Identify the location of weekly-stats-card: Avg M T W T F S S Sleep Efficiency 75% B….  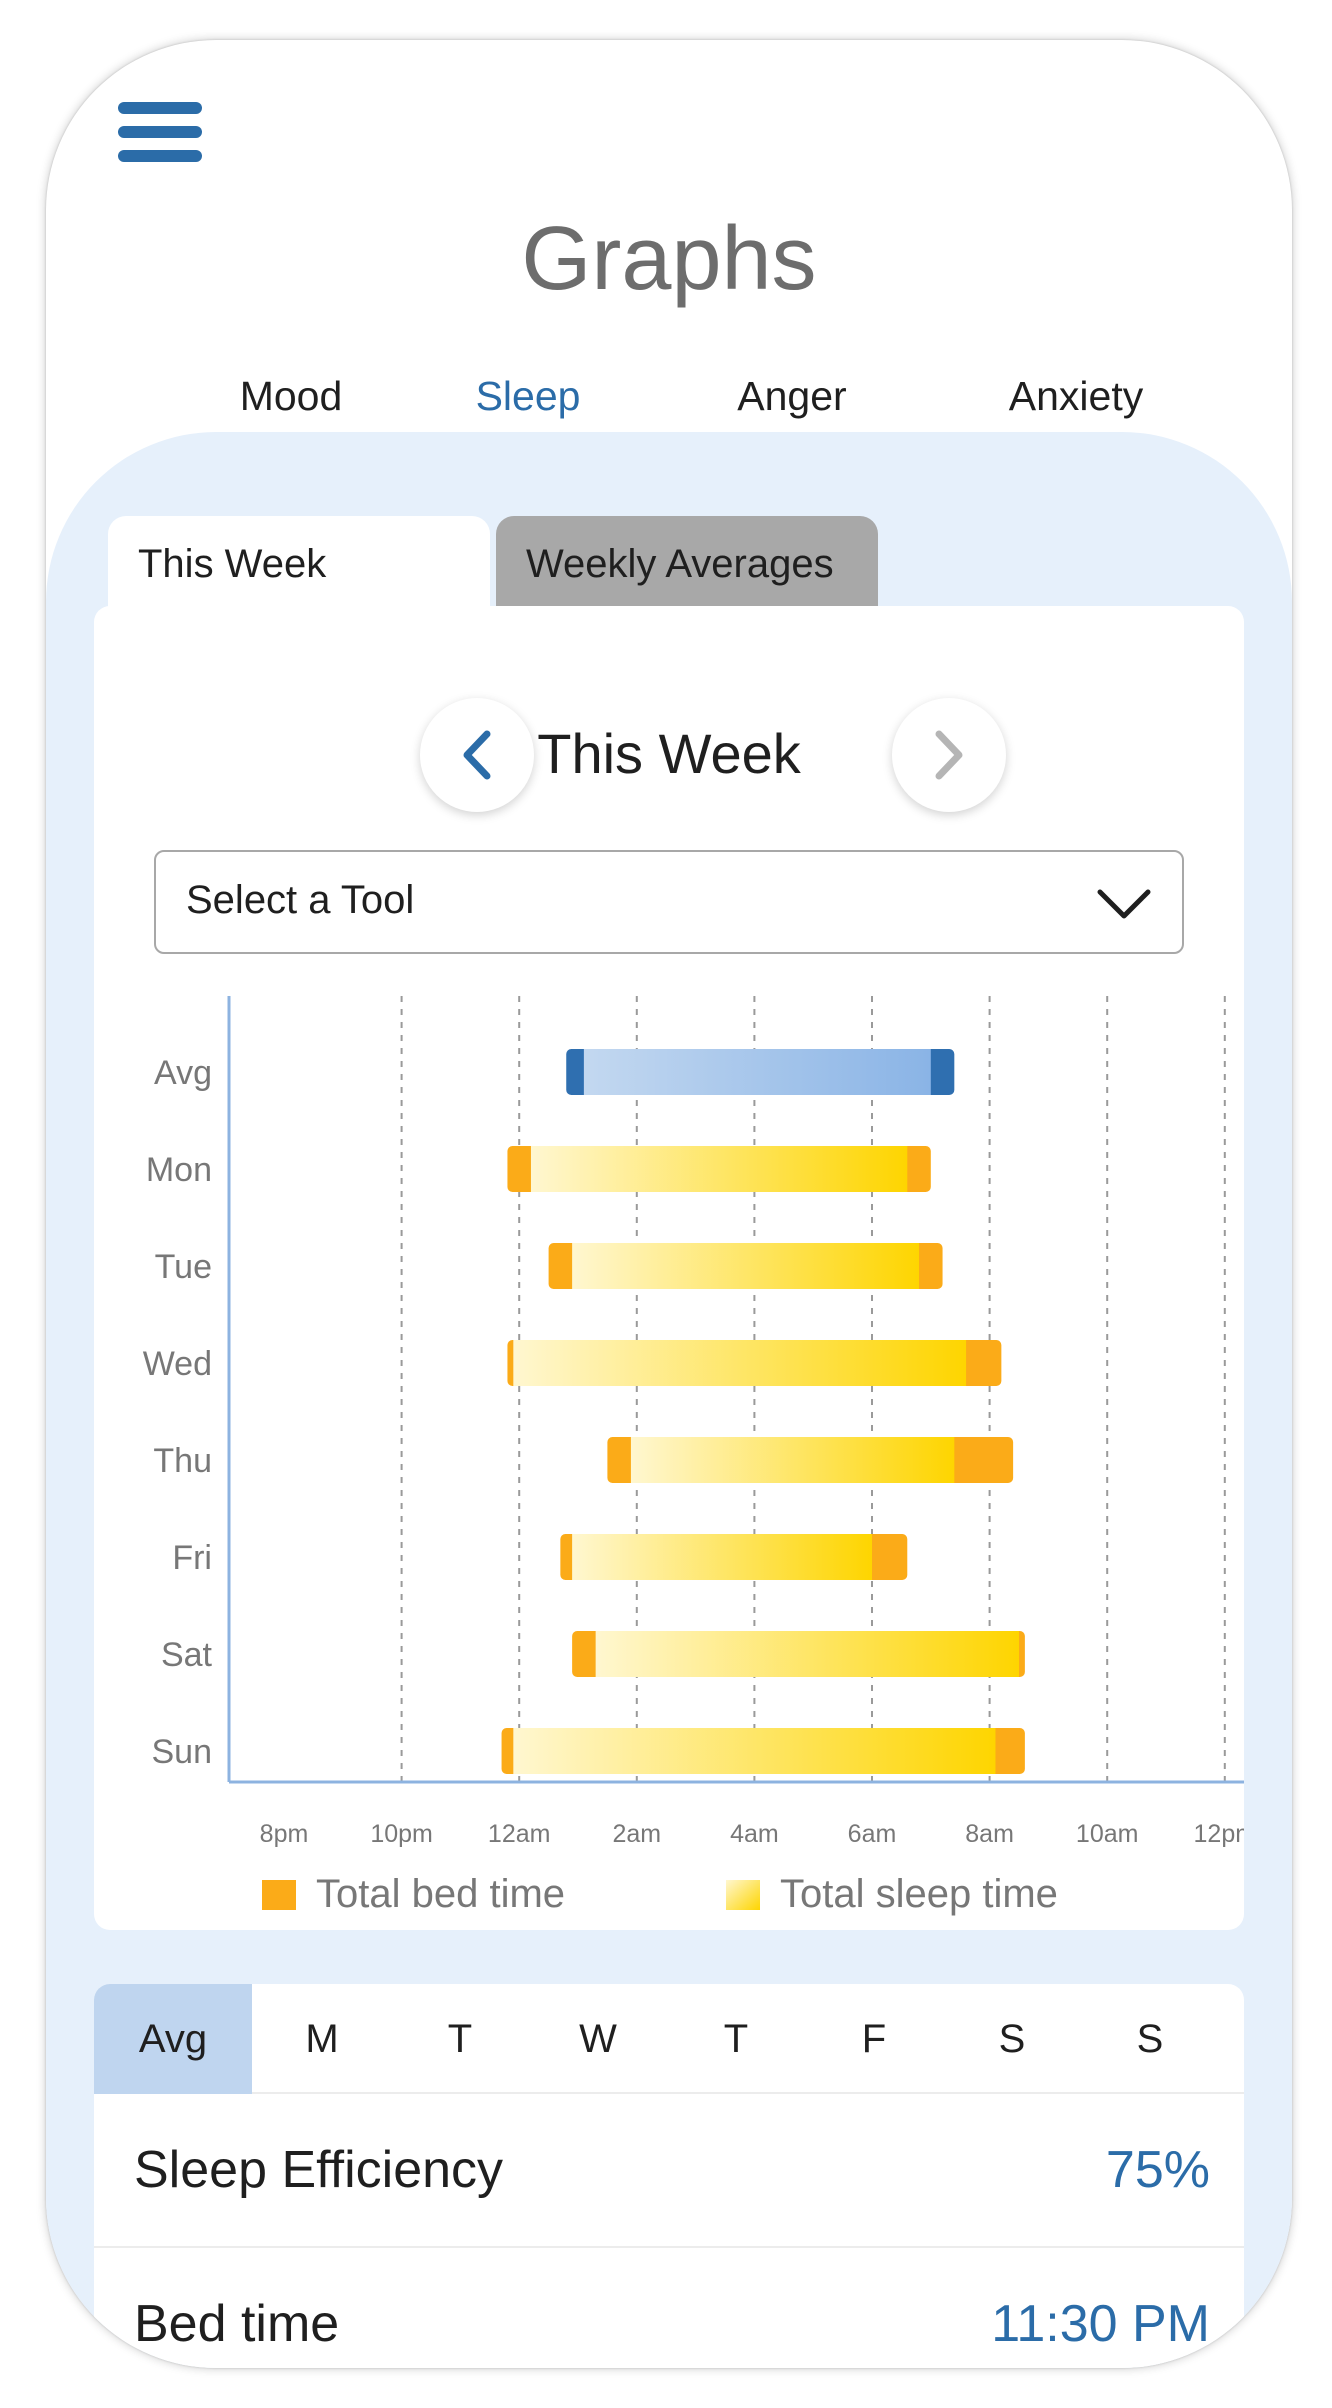
(669, 2176).